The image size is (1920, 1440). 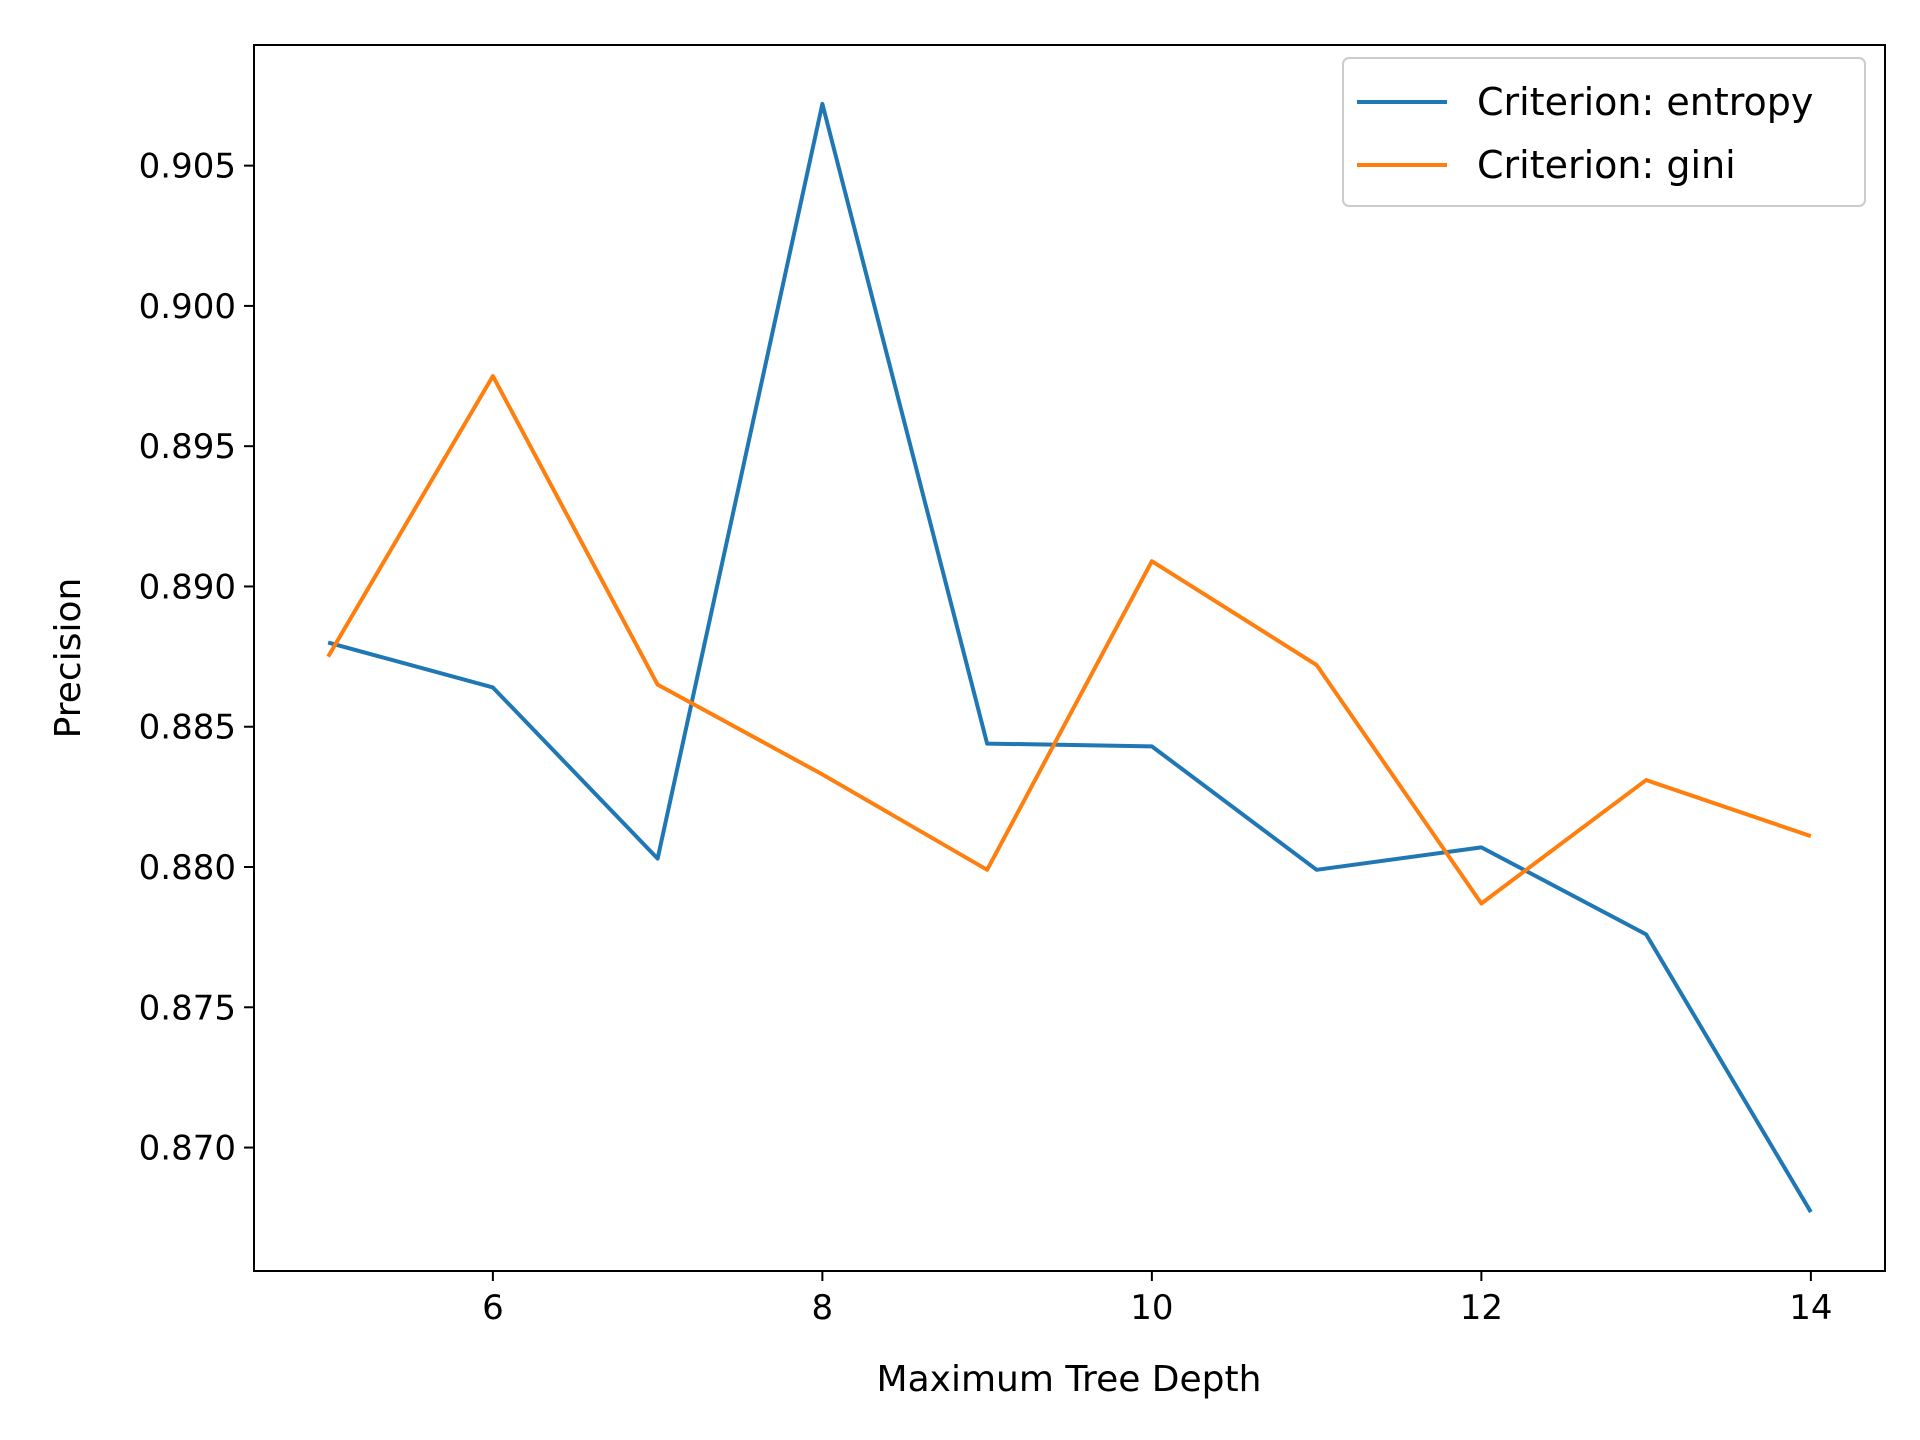 What do you see at coordinates (68, 658) in the screenshot?
I see `y-axis-label: Precision` at bounding box center [68, 658].